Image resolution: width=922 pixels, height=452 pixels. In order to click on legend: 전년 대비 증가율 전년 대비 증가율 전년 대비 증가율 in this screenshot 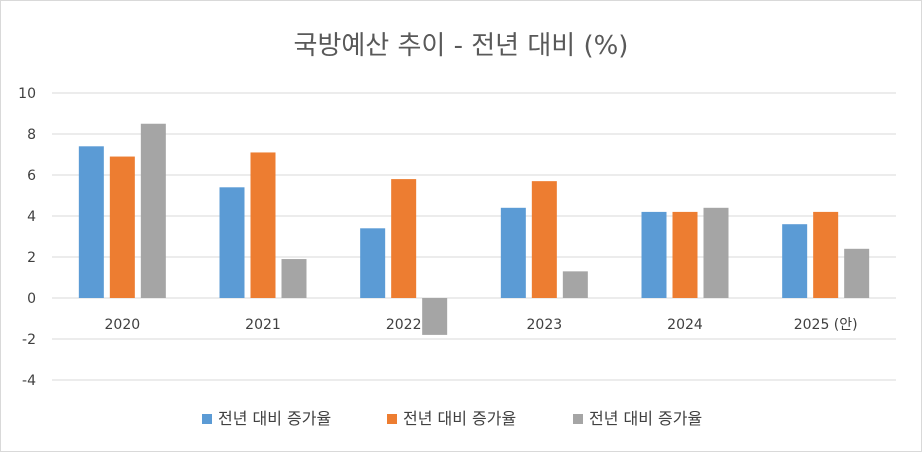, I will do `click(452, 418)`.